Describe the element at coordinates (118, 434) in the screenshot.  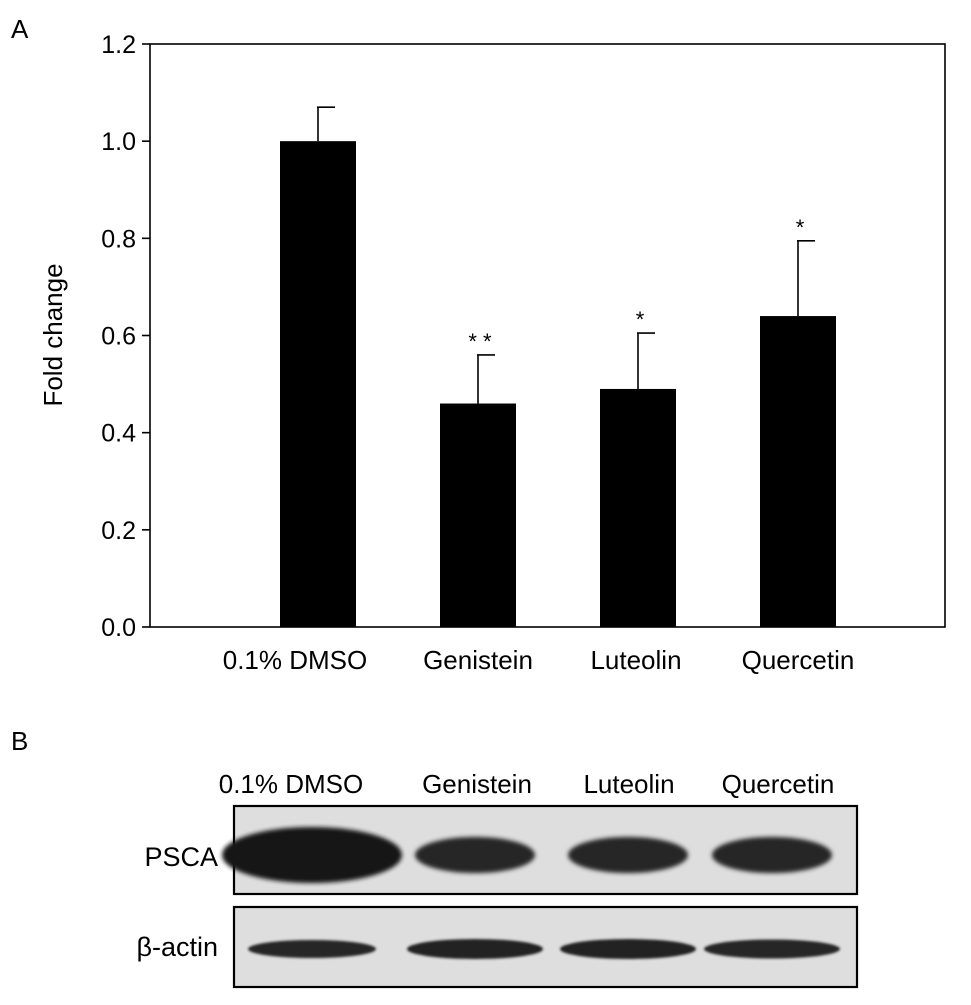
I see `y-tick-label: 0.4` at that location.